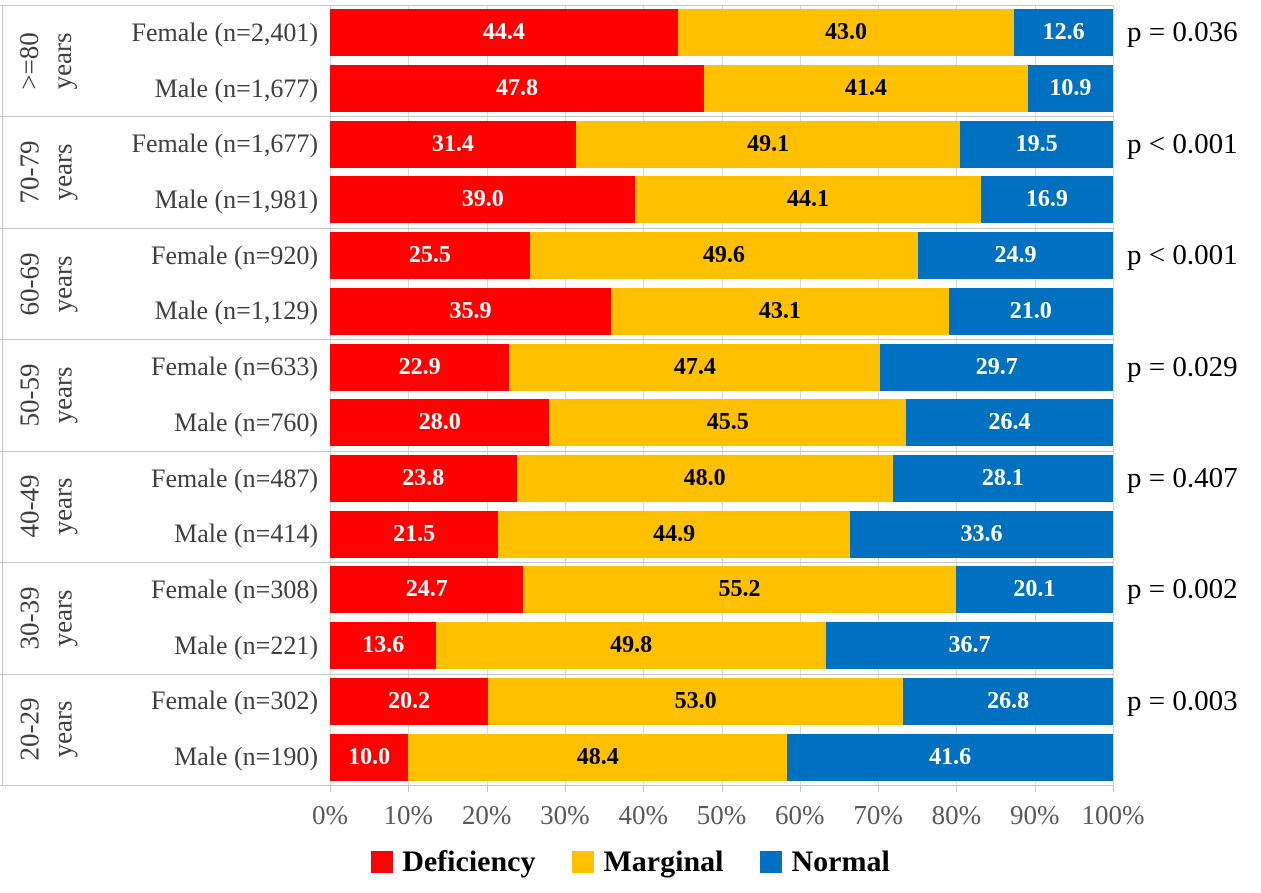 The image size is (1261, 893). I want to click on age-group-label: >=80 years, so click(46, 60).